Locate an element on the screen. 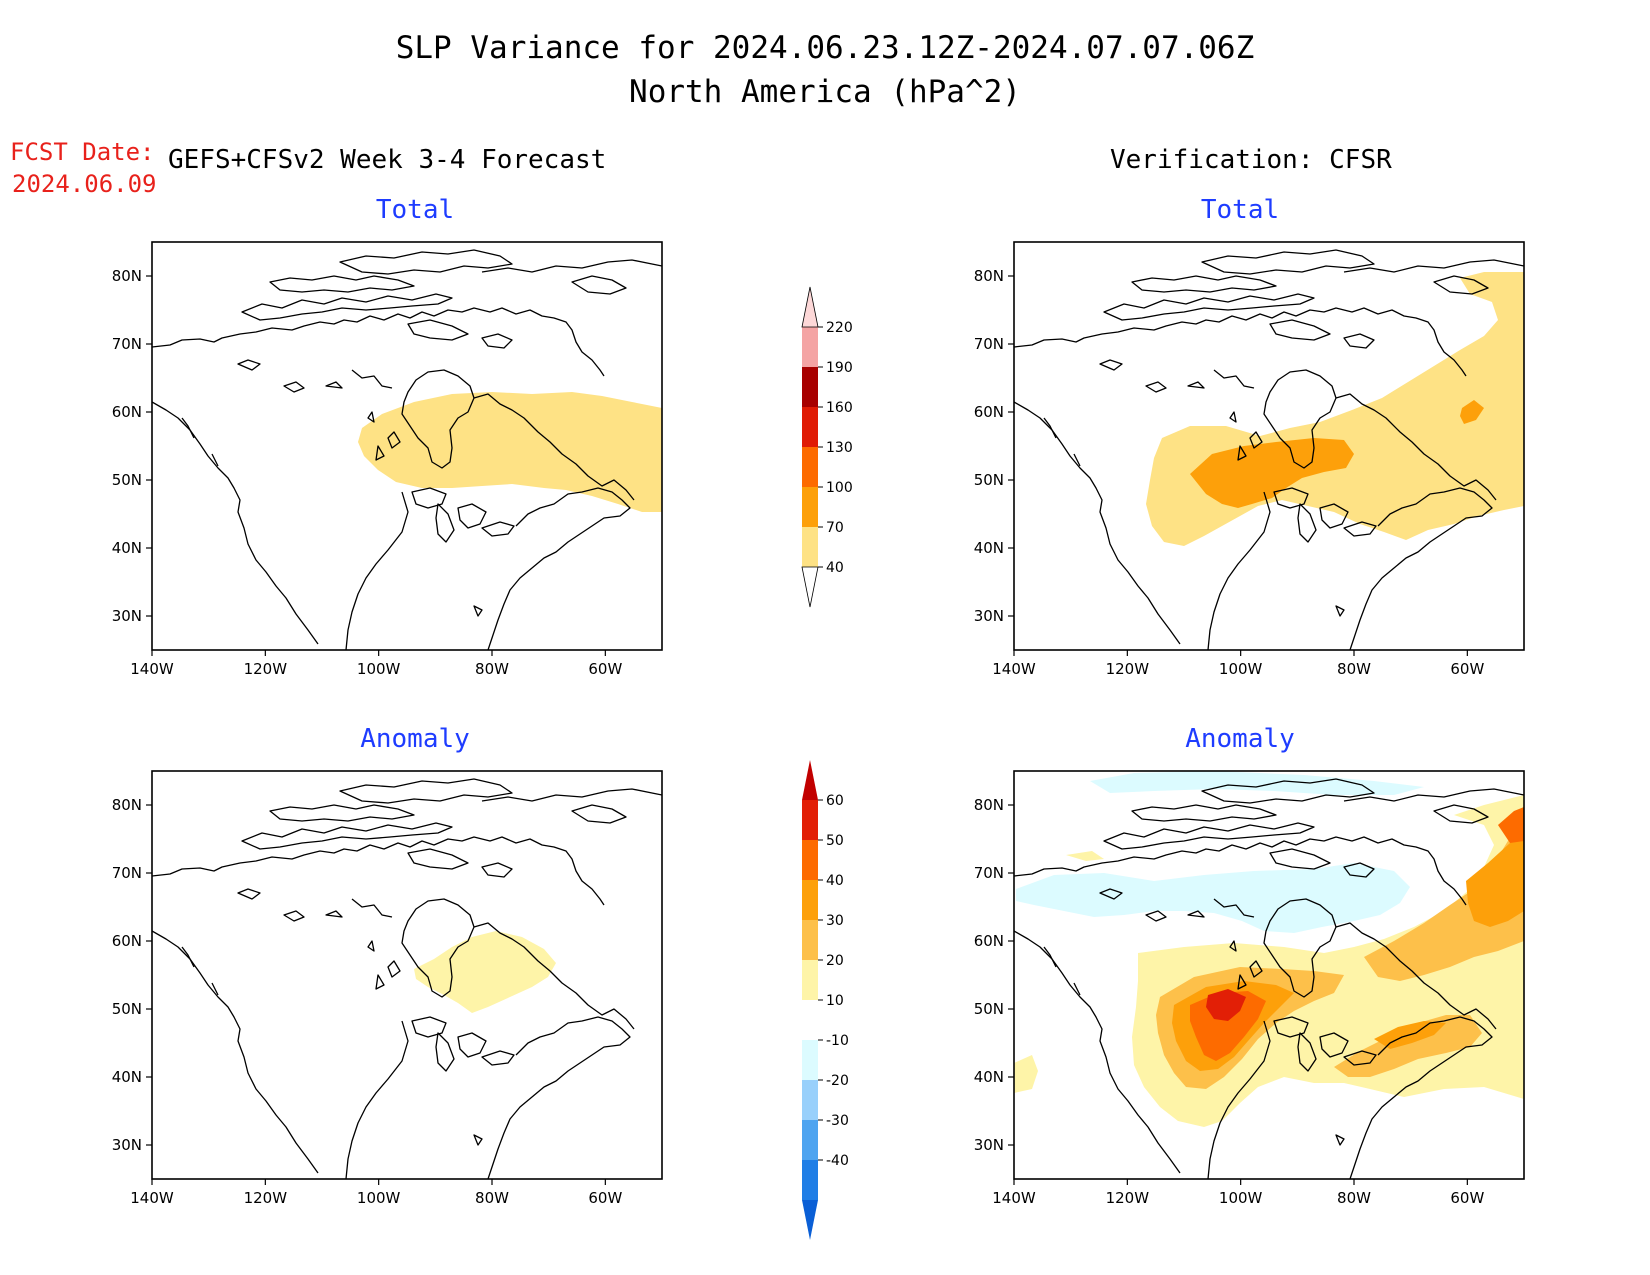  colorbar-anomaly-label: -20 is located at coordinates (837, 1081).